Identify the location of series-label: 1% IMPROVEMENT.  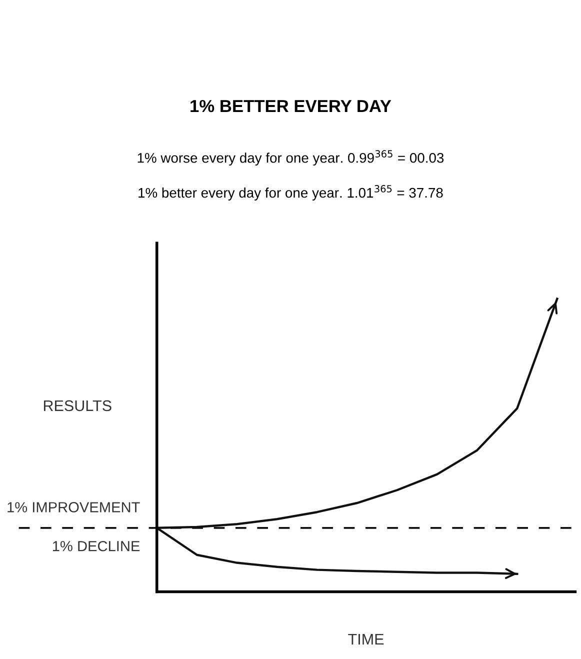
(74, 507).